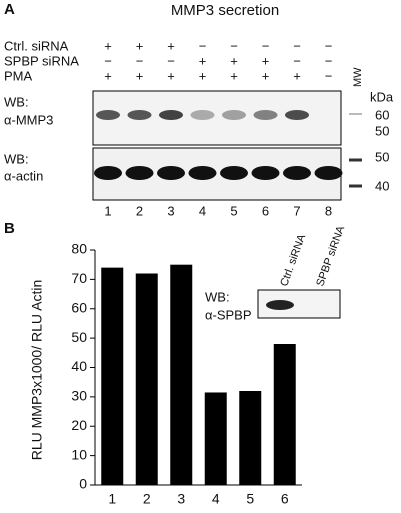 This screenshot has height=513, width=401. Describe the element at coordinates (296, 210) in the screenshot. I see `lane-number: 7` at that location.